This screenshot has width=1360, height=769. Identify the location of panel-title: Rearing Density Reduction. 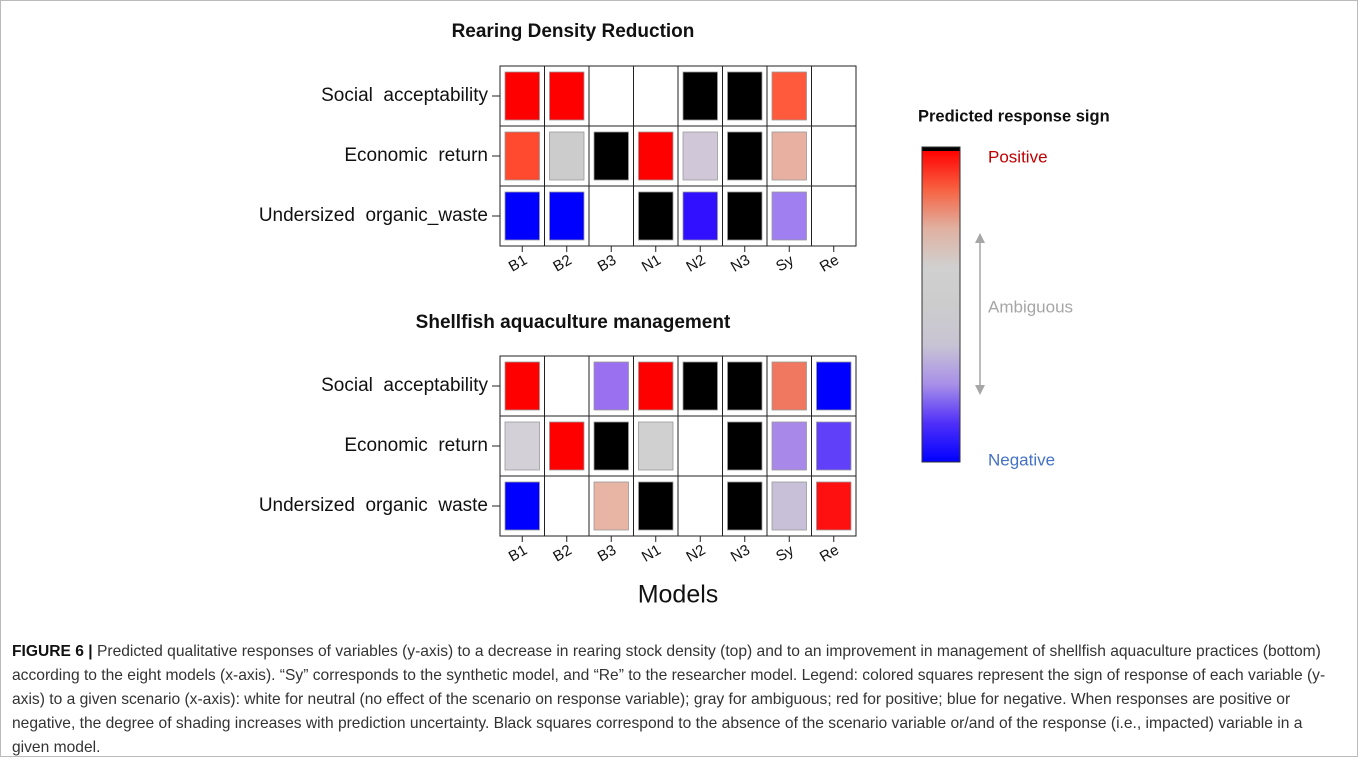
(573, 31).